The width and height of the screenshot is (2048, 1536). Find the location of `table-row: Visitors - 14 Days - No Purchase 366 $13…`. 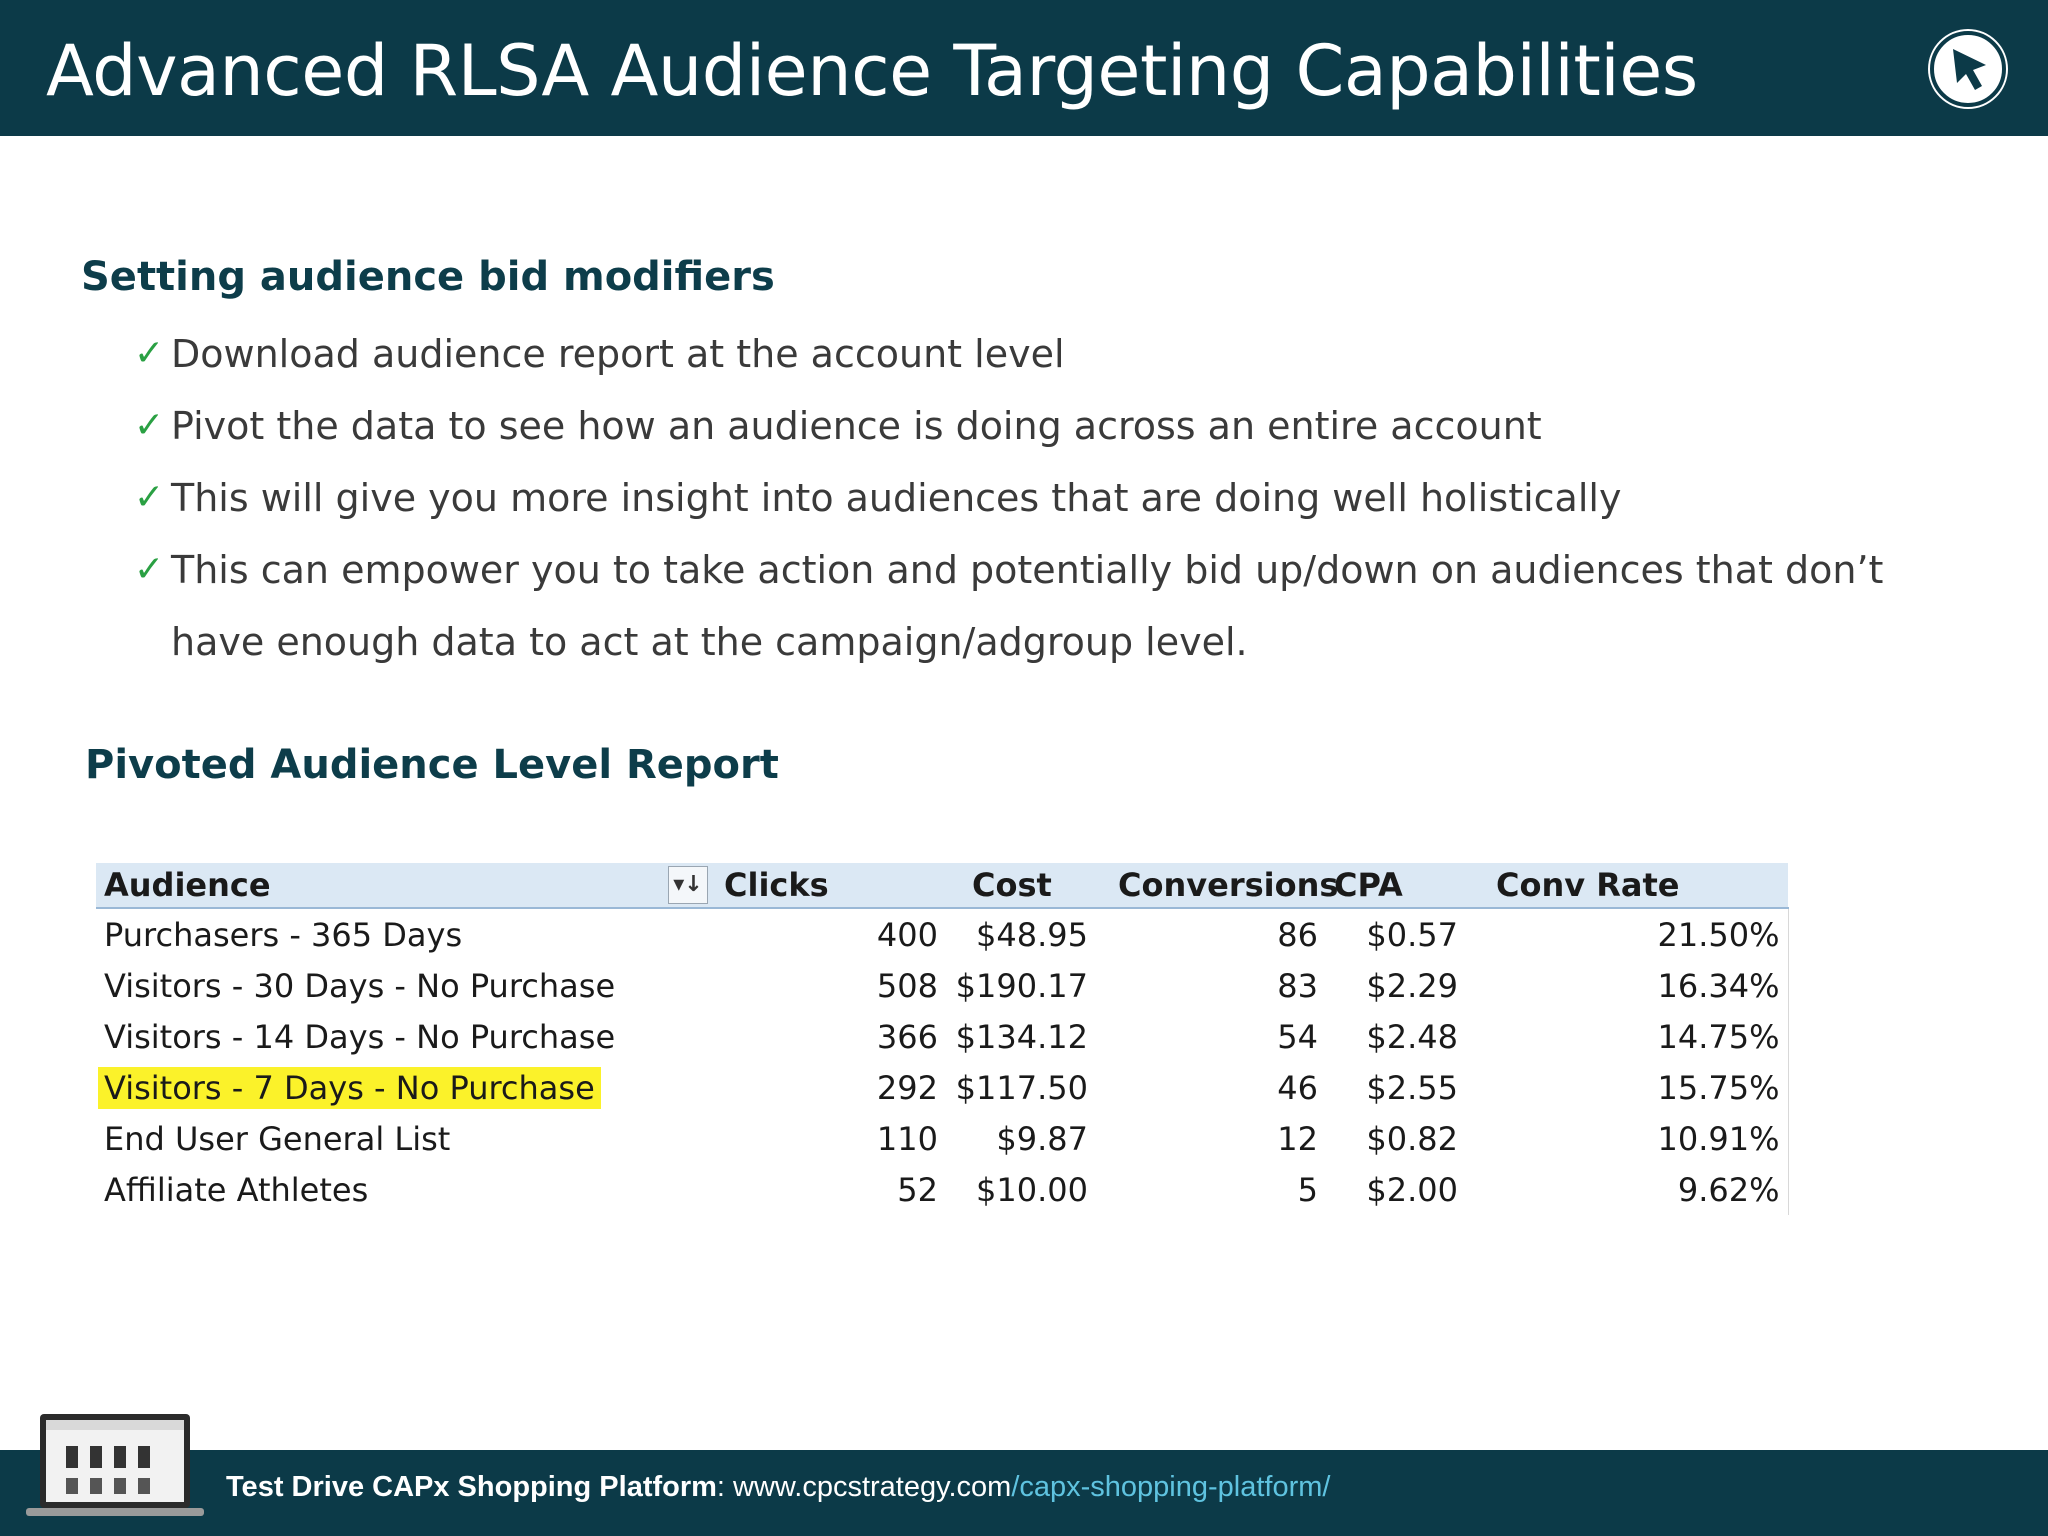

table-row: Visitors - 14 Days - No Purchase 366 $13… is located at coordinates (942, 1036).